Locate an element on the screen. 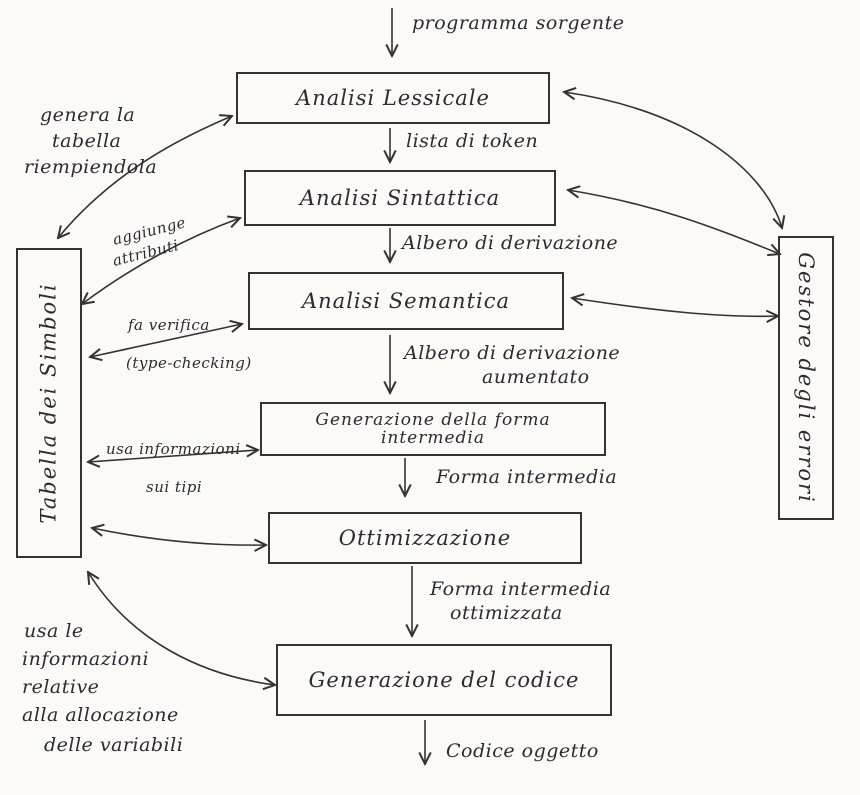 This screenshot has width=860, height=795. phase-intermediate-line1: Generazione della forma is located at coordinates (433, 420).